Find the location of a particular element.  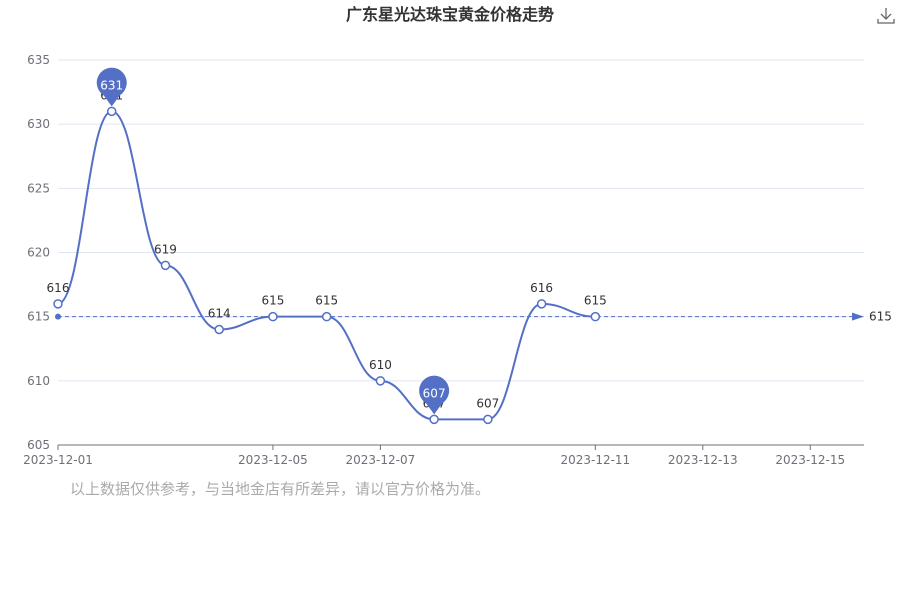

footnote: 以上数据仅供参考，与当地金店有所差异，请以官方价格为准。 is located at coordinates (280, 489).